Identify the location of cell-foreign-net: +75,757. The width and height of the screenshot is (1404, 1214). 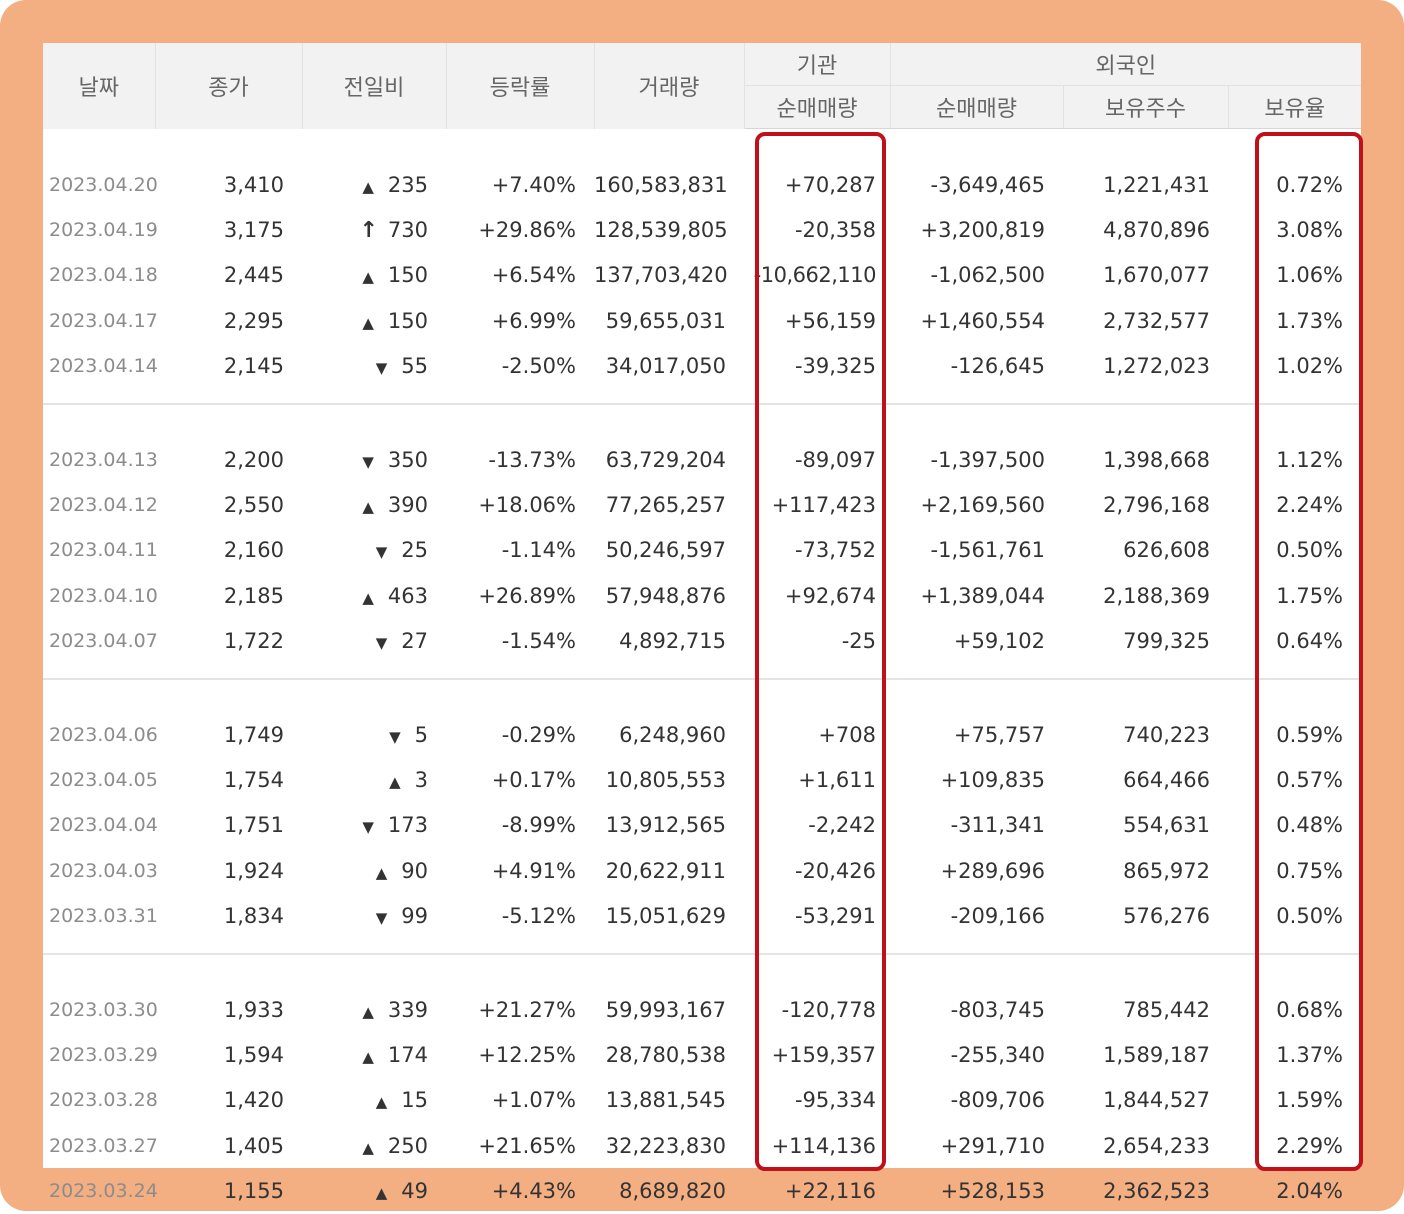
(999, 734).